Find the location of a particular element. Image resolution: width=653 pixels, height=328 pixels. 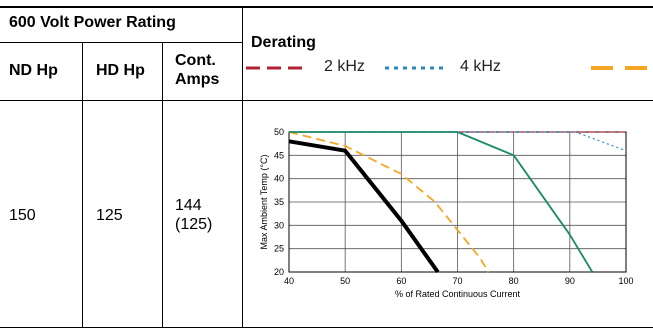

cell-hd-hp: 125 is located at coordinates (109, 215).